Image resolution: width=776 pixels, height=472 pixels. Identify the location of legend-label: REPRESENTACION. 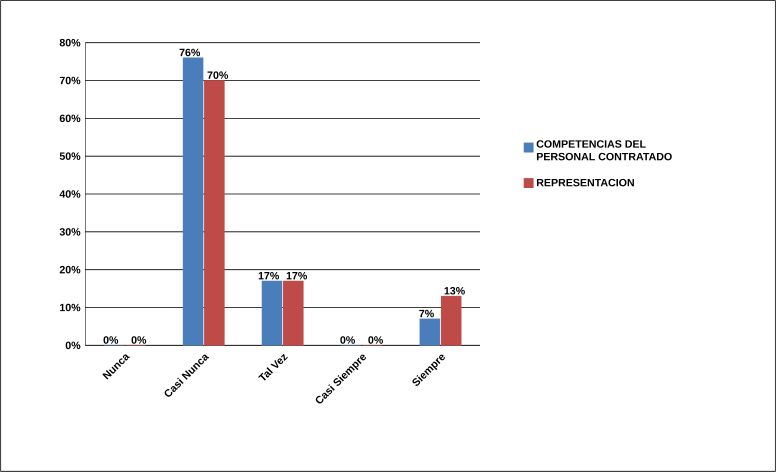
(585, 182).